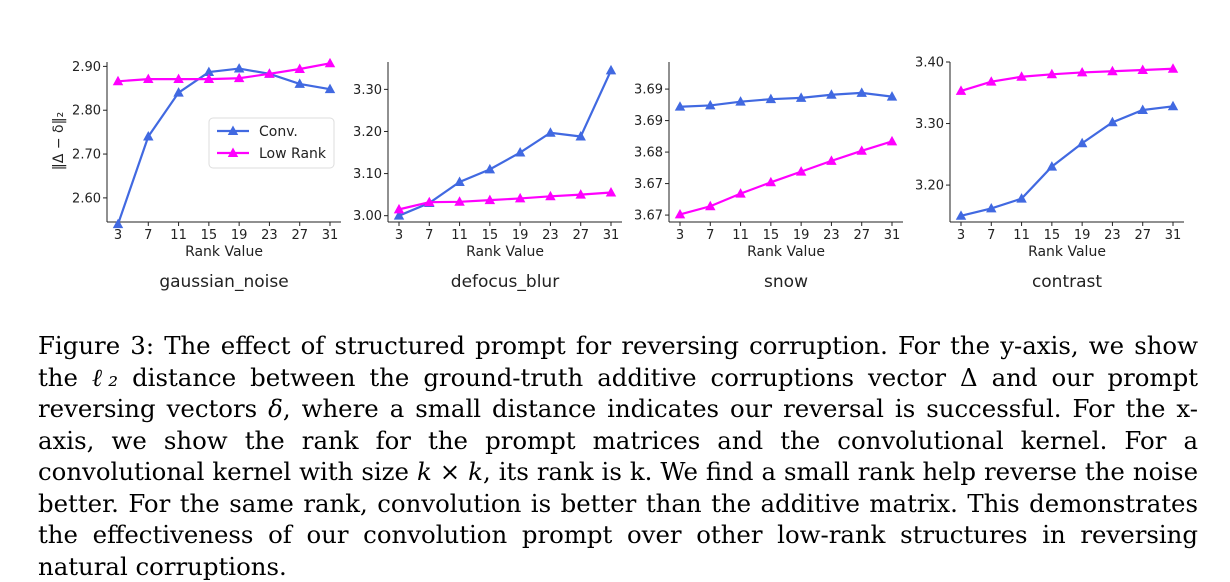 The image size is (1230, 582). What do you see at coordinates (367, 174) in the screenshot?
I see `y-tick-label: 3.10` at bounding box center [367, 174].